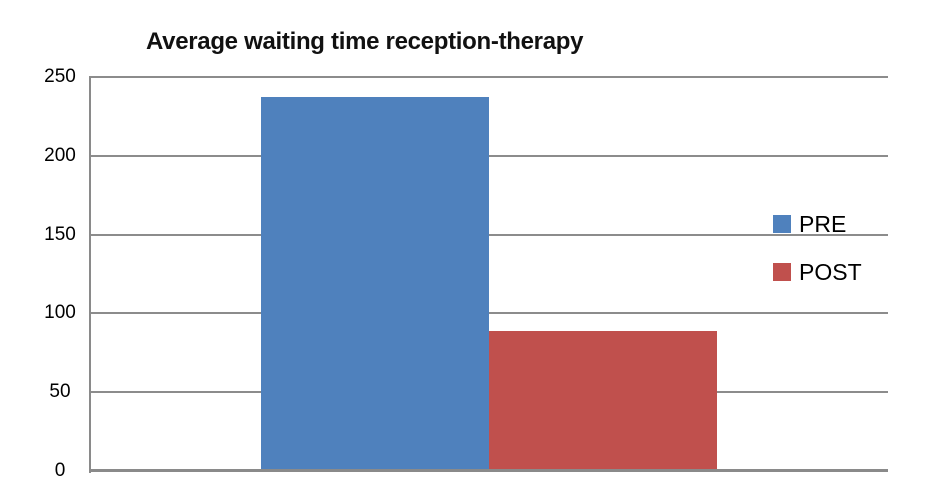  What do you see at coordinates (782, 224) in the screenshot?
I see `legend-swatch-pre` at bounding box center [782, 224].